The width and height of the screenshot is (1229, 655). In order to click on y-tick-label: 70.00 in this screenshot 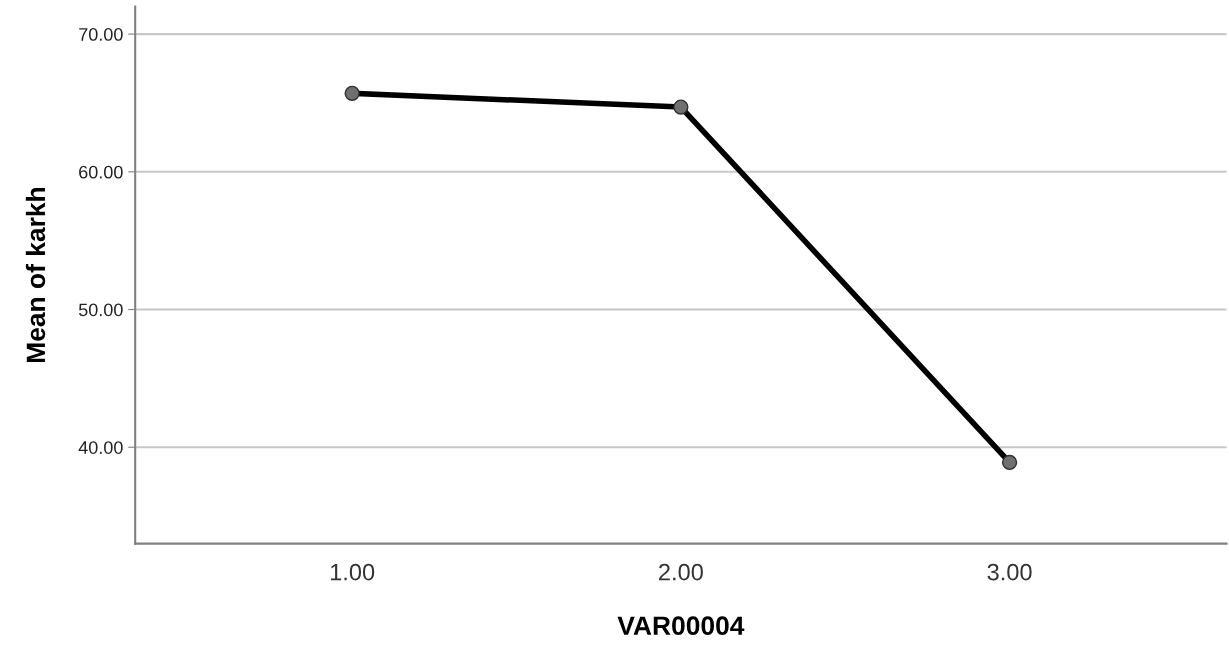, I will do `click(101, 34)`.